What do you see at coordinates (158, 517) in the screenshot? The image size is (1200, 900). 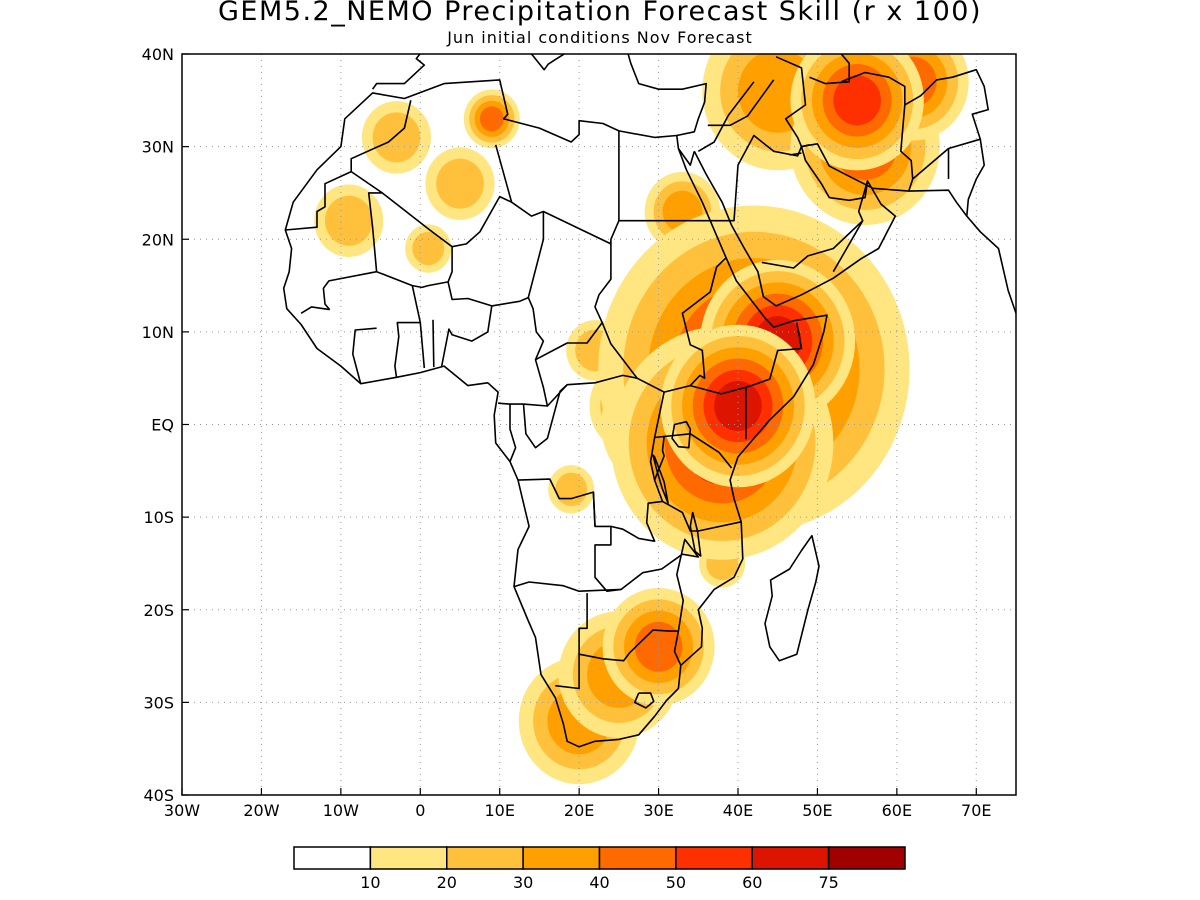 I see `lat-tick-label: 10S` at bounding box center [158, 517].